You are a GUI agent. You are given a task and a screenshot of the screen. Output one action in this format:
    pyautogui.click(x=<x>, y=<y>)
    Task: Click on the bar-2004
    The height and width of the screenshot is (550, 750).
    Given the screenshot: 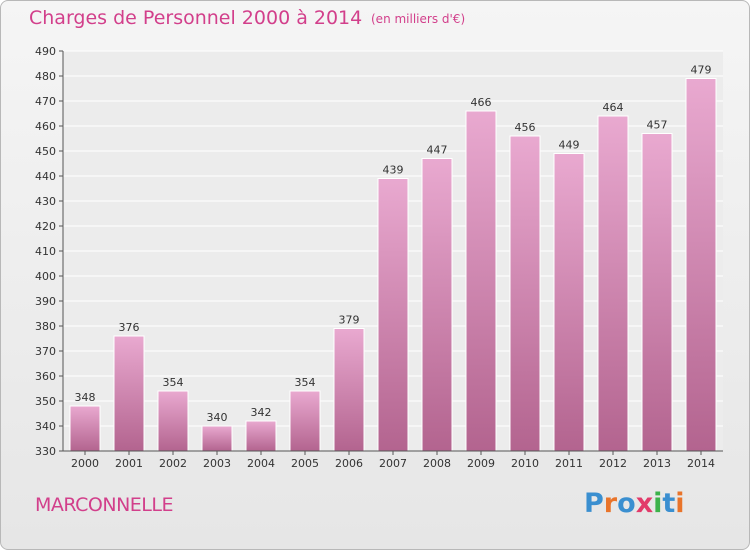 What is the action you would take?
    pyautogui.click(x=261, y=436)
    